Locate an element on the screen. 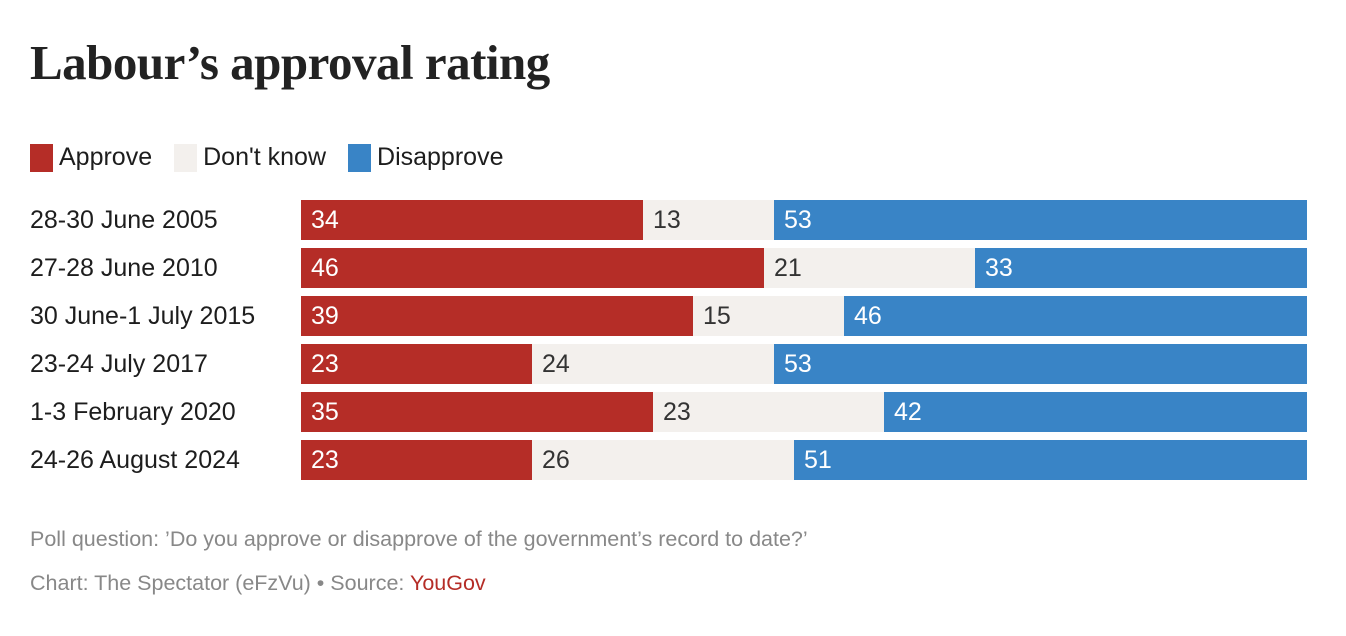  legend-label-approve: Approve is located at coordinates (106, 157).